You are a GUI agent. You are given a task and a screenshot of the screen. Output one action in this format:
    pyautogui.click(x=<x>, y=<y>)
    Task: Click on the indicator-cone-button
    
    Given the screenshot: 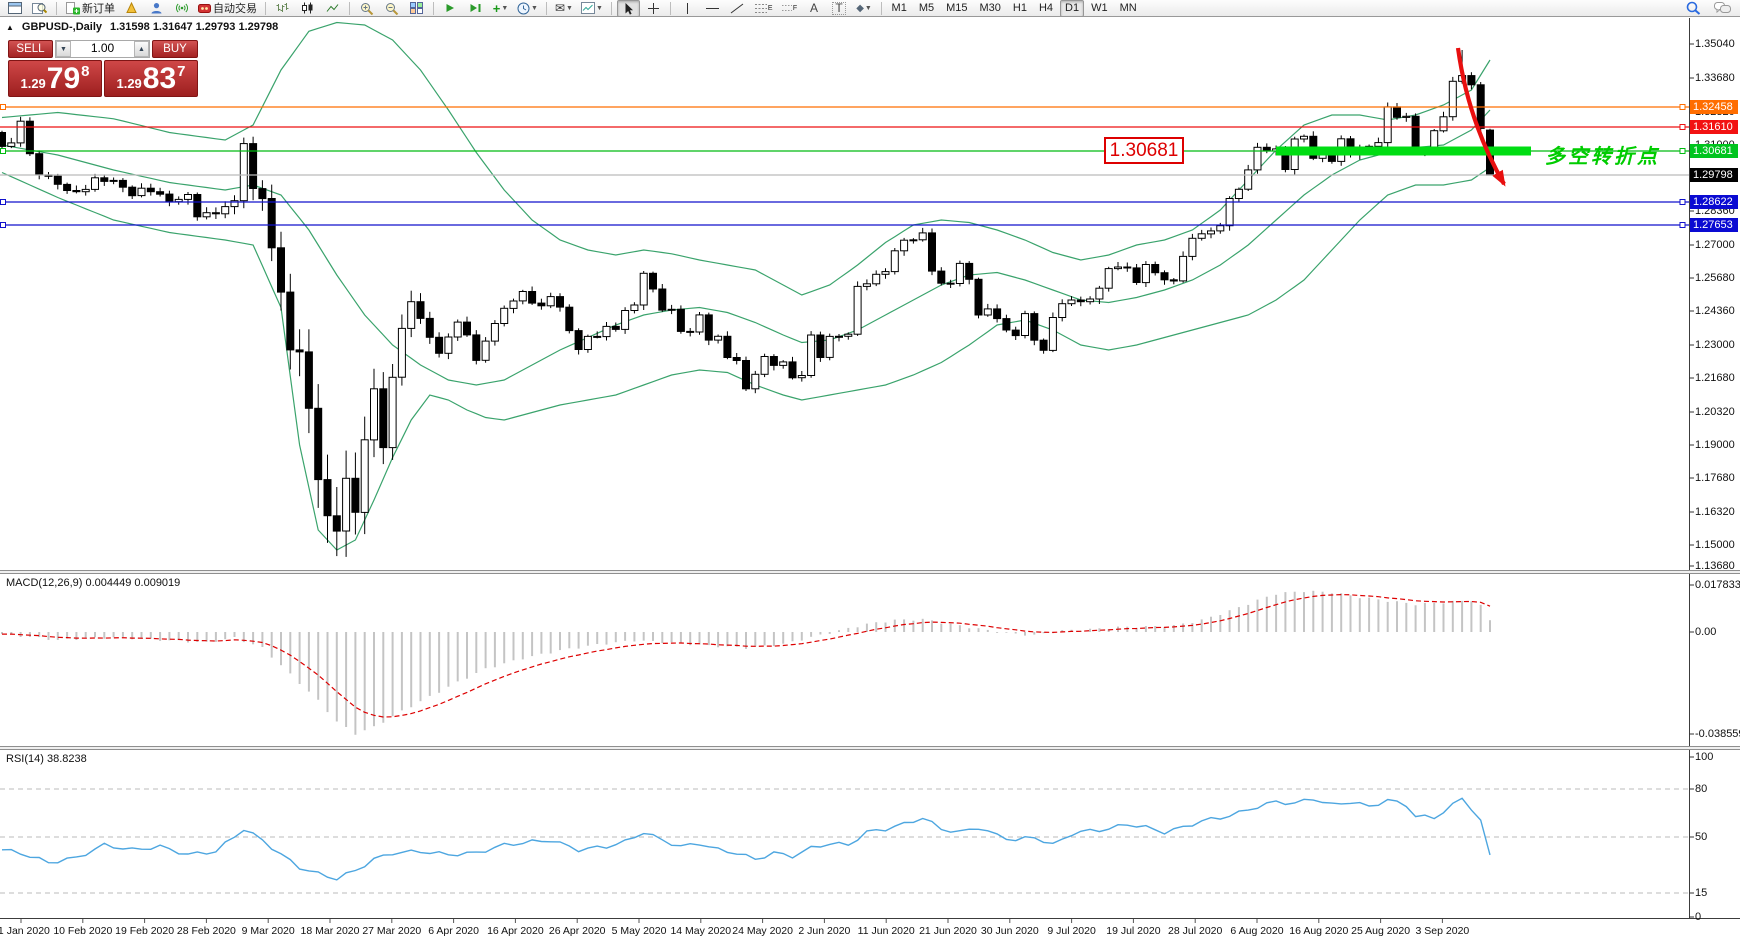 What is the action you would take?
    pyautogui.click(x=131, y=8)
    